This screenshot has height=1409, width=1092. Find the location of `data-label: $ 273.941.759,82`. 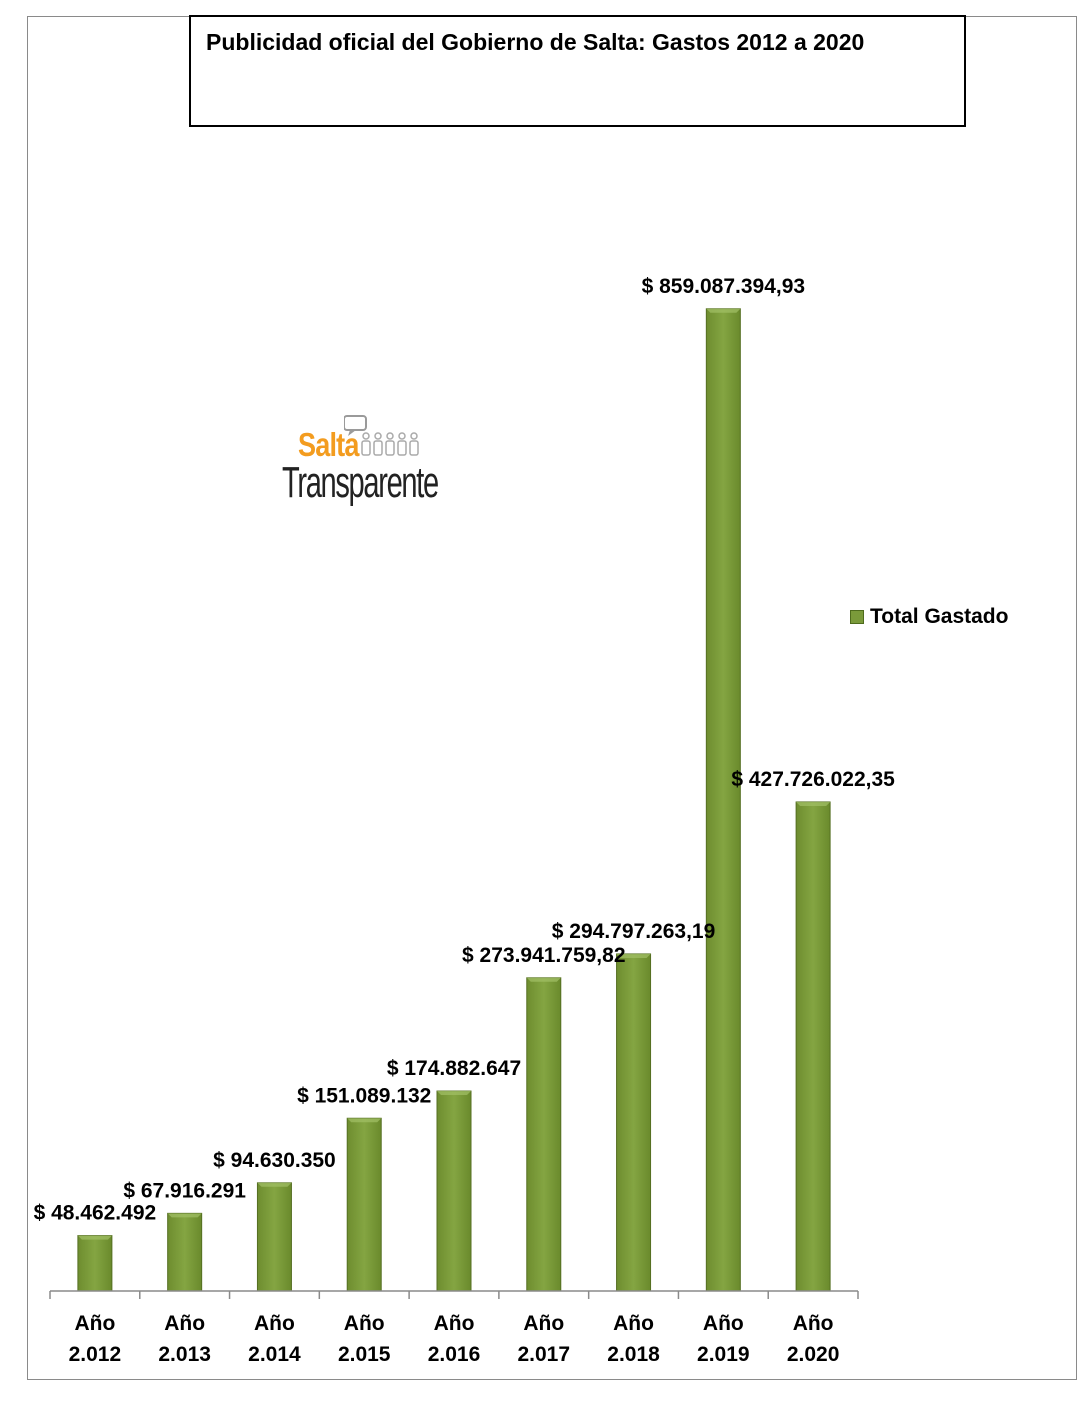

data-label: $ 273.941.759,82 is located at coordinates (544, 955).